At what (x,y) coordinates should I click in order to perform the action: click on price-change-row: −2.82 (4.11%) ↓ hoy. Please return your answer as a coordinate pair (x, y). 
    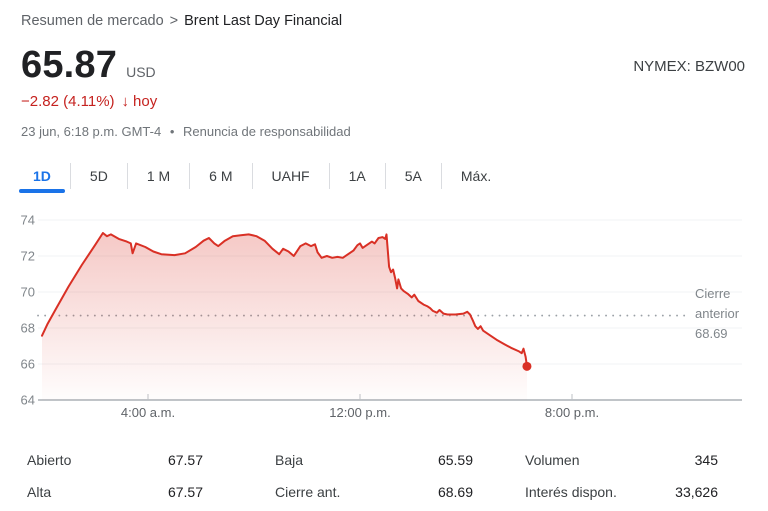
    Looking at the image, I should click on (89, 101).